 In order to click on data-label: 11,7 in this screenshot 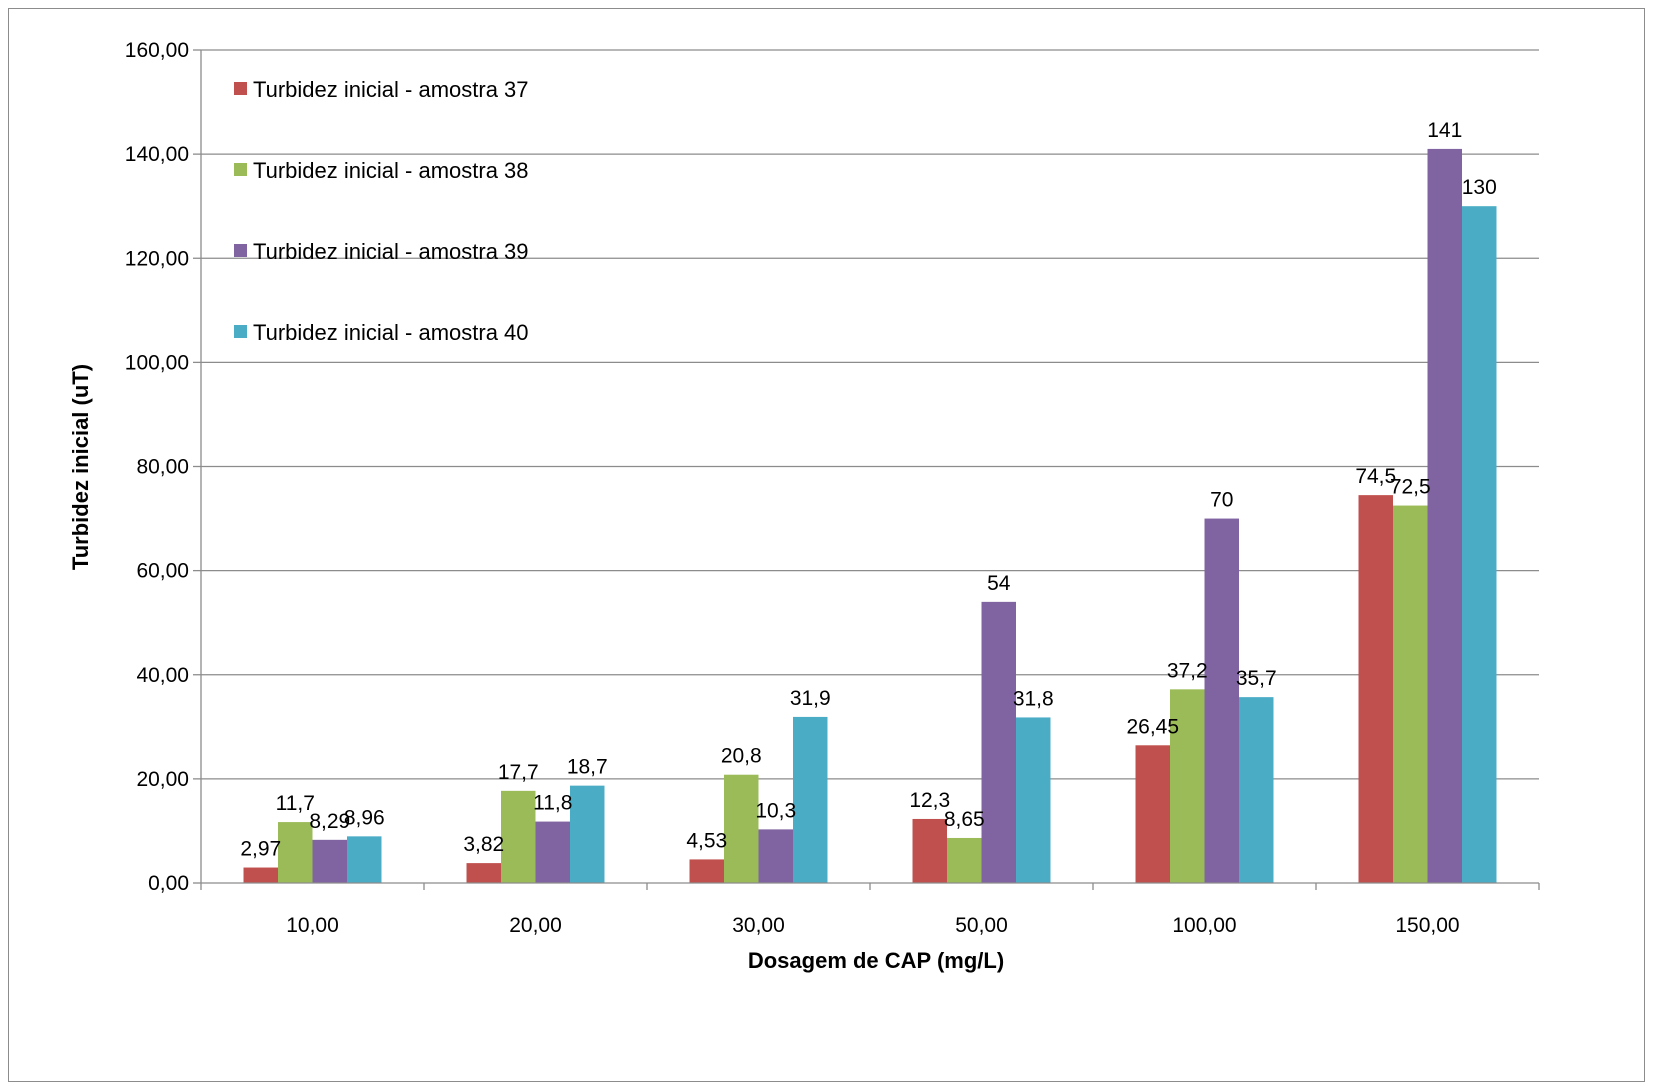, I will do `click(295, 803)`.